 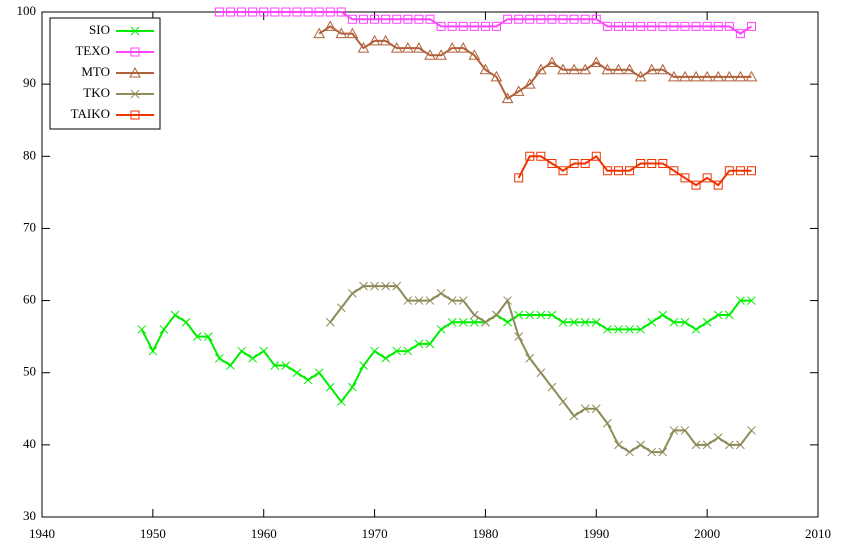 What do you see at coordinates (27, 10) in the screenshot?
I see `y-tick-label: 100` at bounding box center [27, 10].